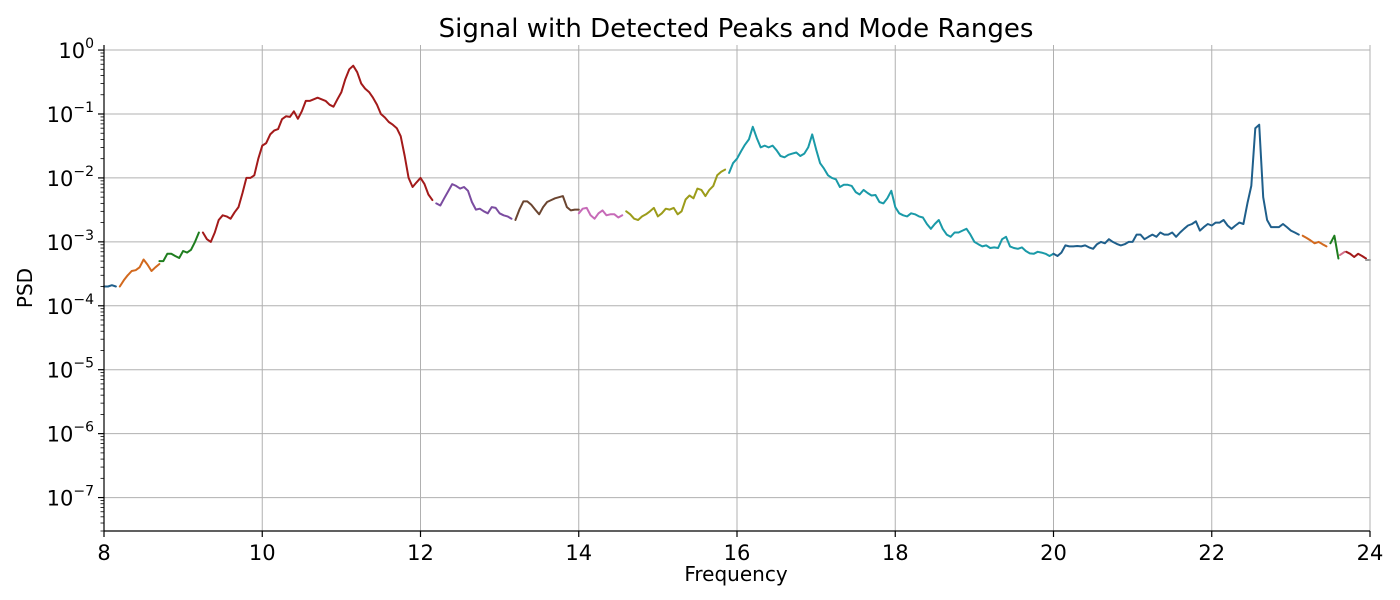 This screenshot has width=1400, height=600. What do you see at coordinates (1211, 553) in the screenshot?
I see `x-tick-label: 22` at bounding box center [1211, 553].